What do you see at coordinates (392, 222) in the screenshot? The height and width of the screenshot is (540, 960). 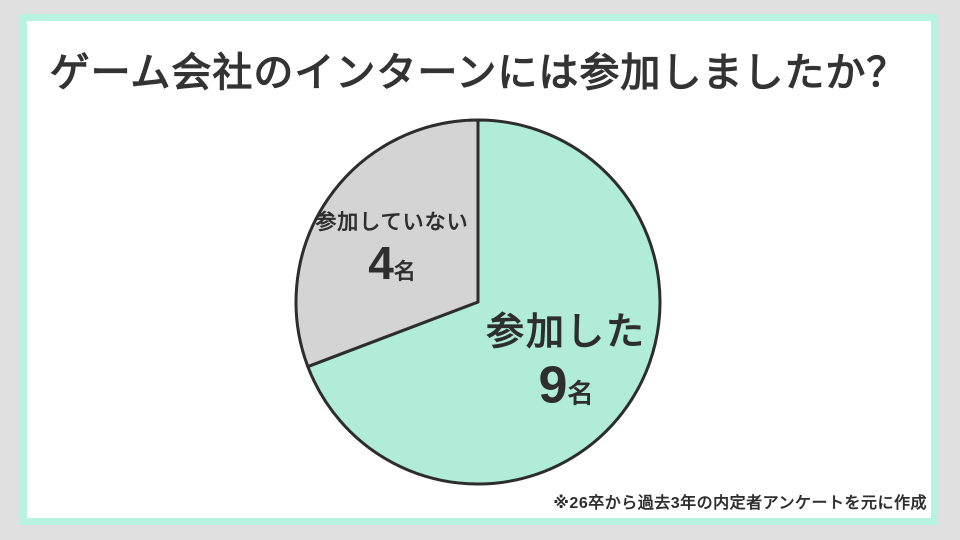 I see `slice-label-text: 参加していない` at bounding box center [392, 222].